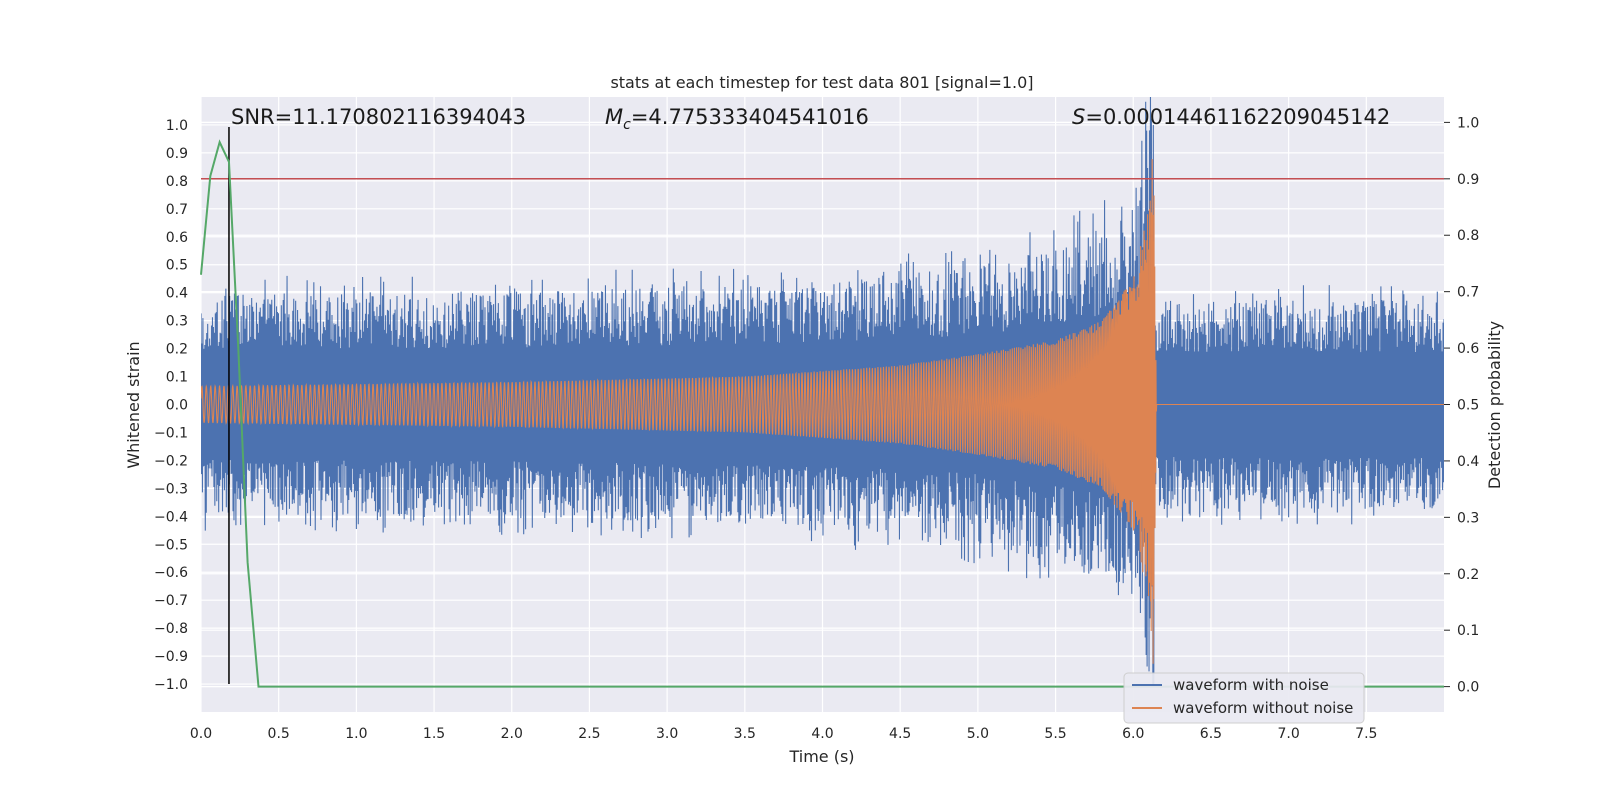  I want to click on legend-box, so click(1244, 698).